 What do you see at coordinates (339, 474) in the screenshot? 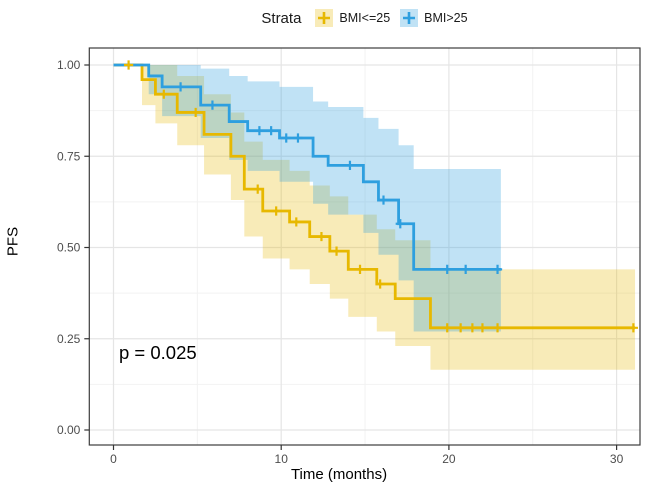
I see `x-axis-title: Time (months)` at bounding box center [339, 474].